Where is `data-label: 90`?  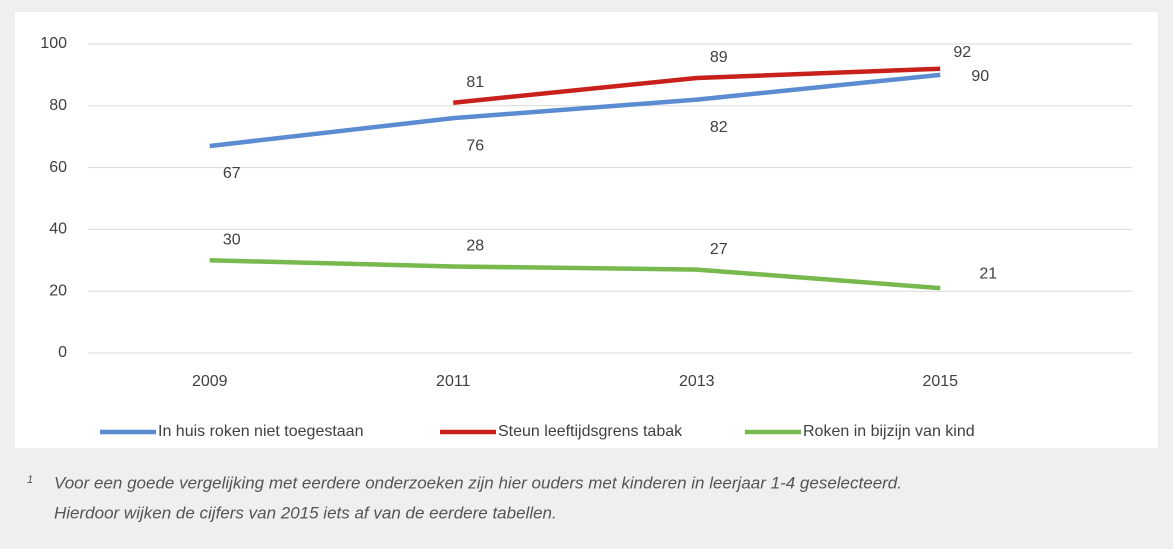
data-label: 90 is located at coordinates (980, 76).